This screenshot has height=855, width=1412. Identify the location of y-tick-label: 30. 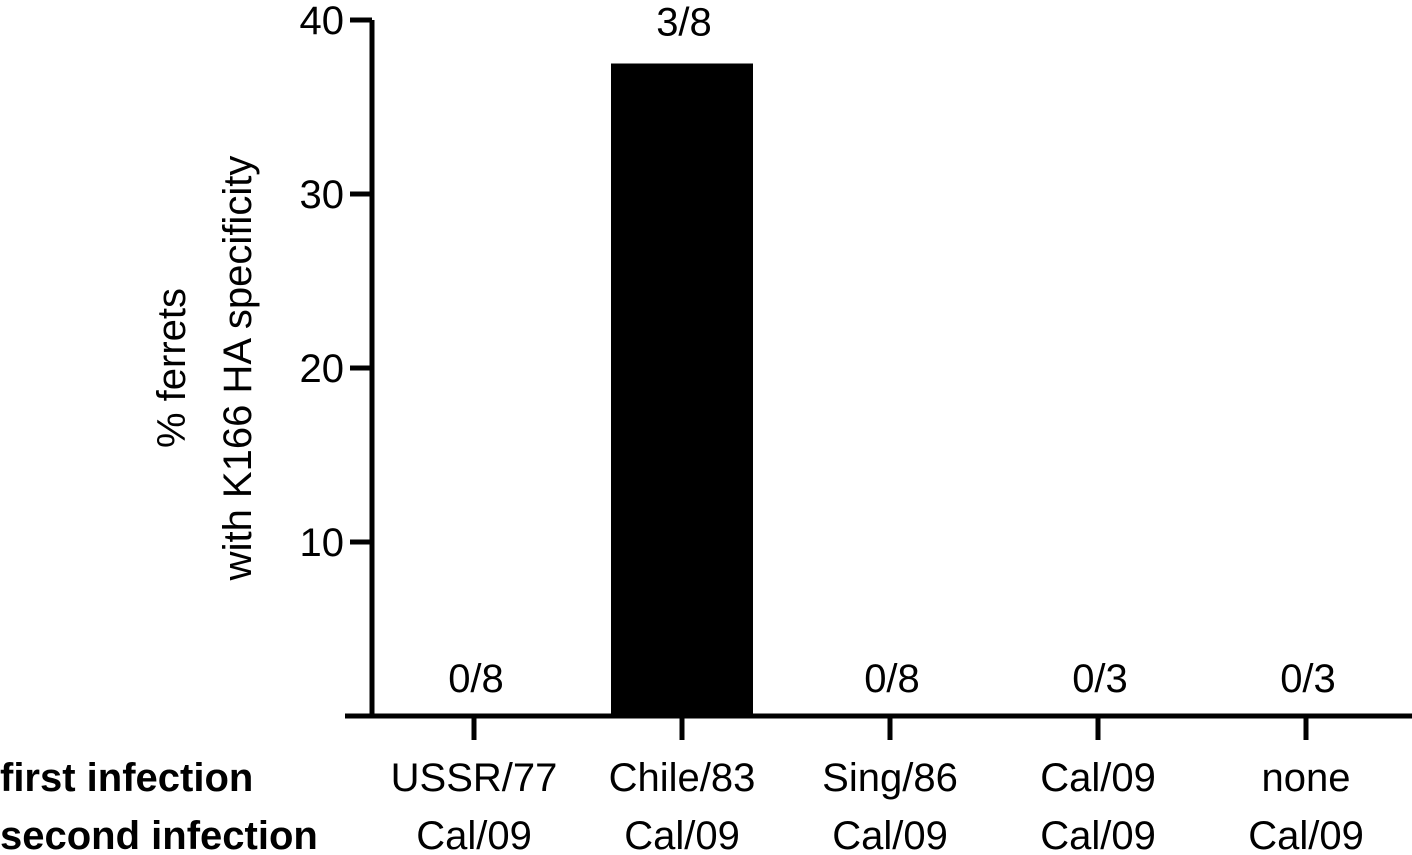
(322, 195).